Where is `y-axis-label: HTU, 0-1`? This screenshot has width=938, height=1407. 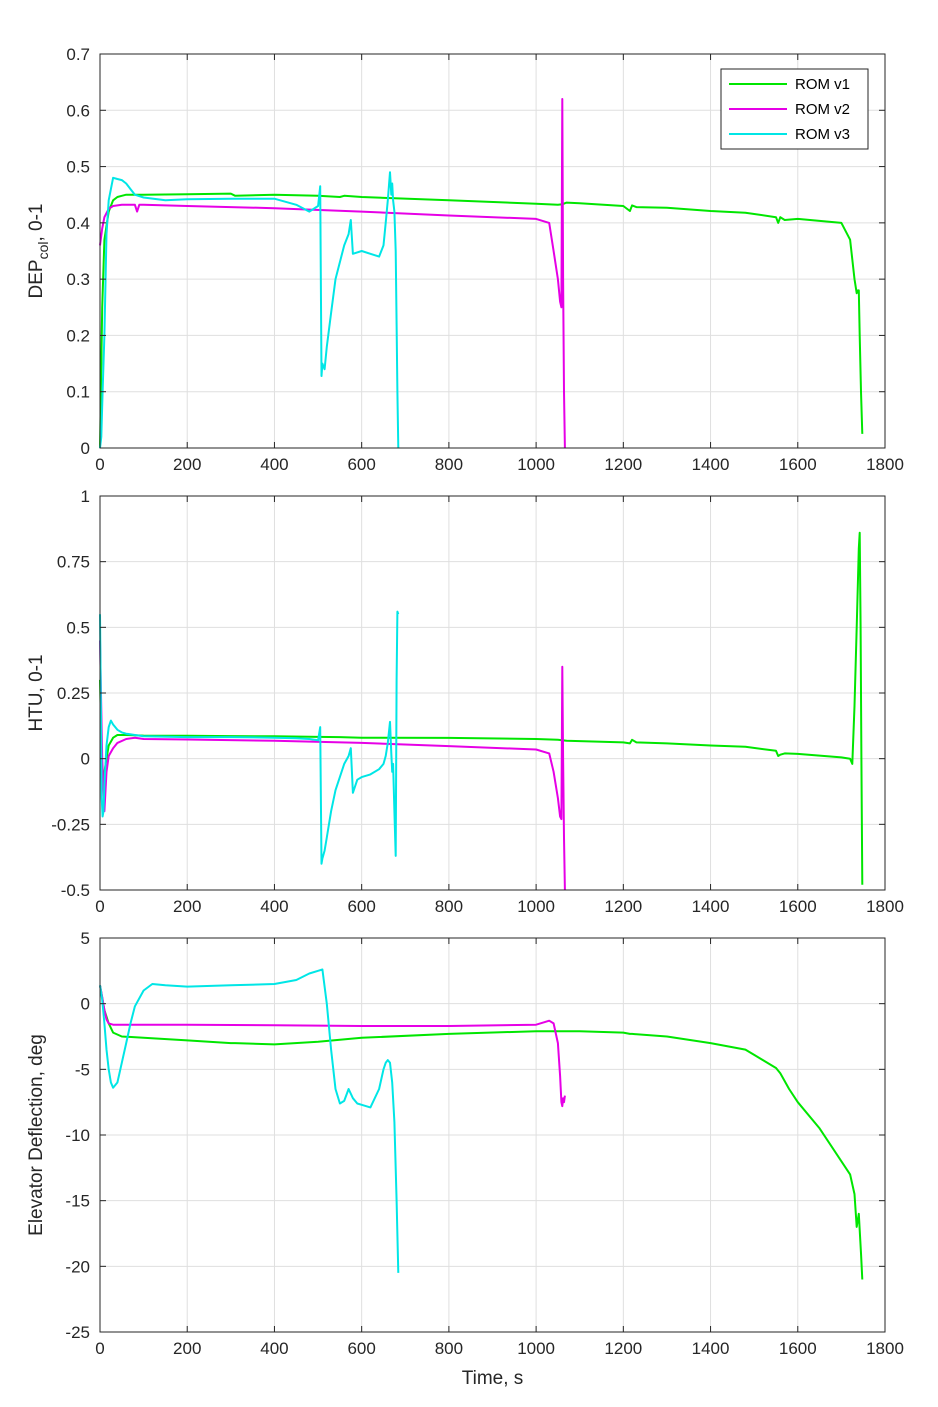
y-axis-label: HTU, 0-1 is located at coordinates (36, 692).